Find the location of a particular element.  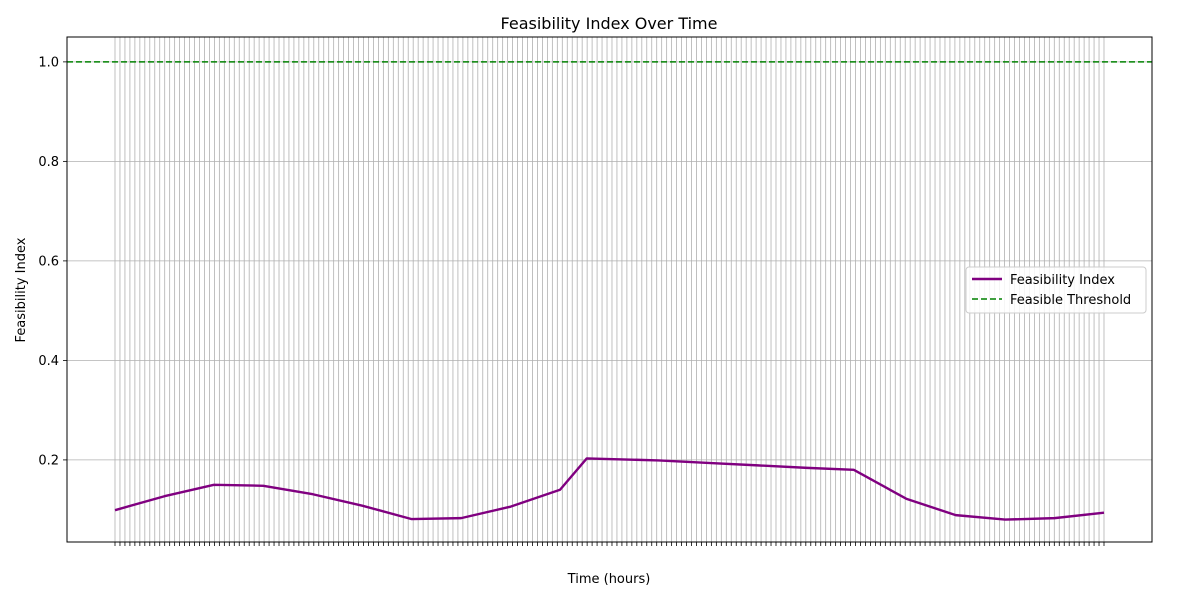

y-axis-label: Feasibility Index is located at coordinates (21, 289).